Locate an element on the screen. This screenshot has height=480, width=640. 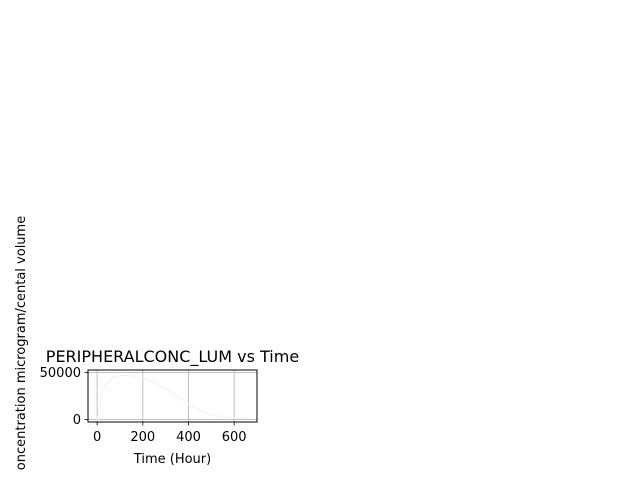
x-axis: 0 200 400 600 is located at coordinates (170, 433).